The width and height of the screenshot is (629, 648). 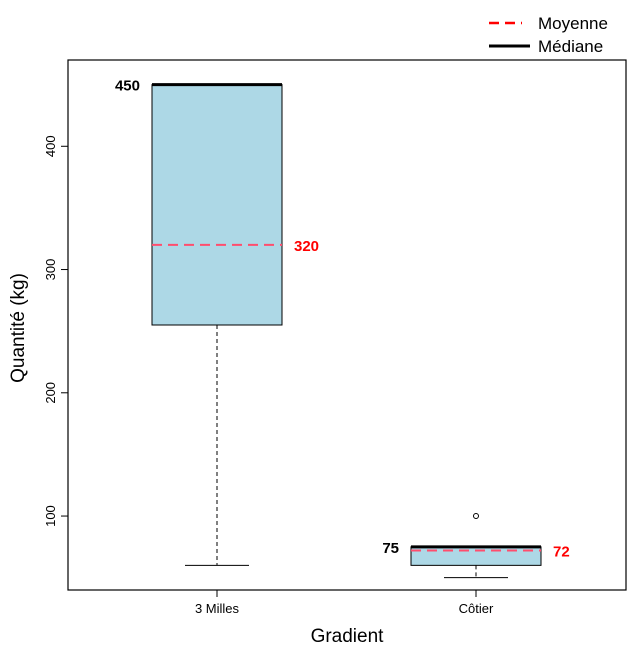 I want to click on median-label-0: 450, so click(x=127, y=86).